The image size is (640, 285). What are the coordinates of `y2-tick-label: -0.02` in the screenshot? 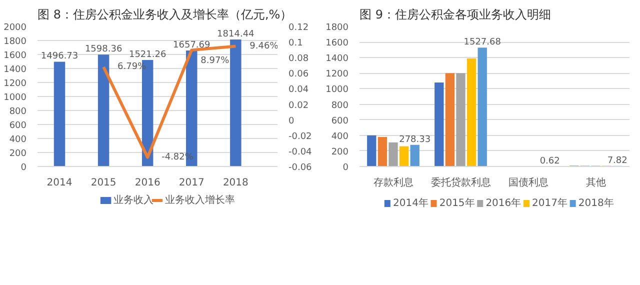 It's located at (300, 137).